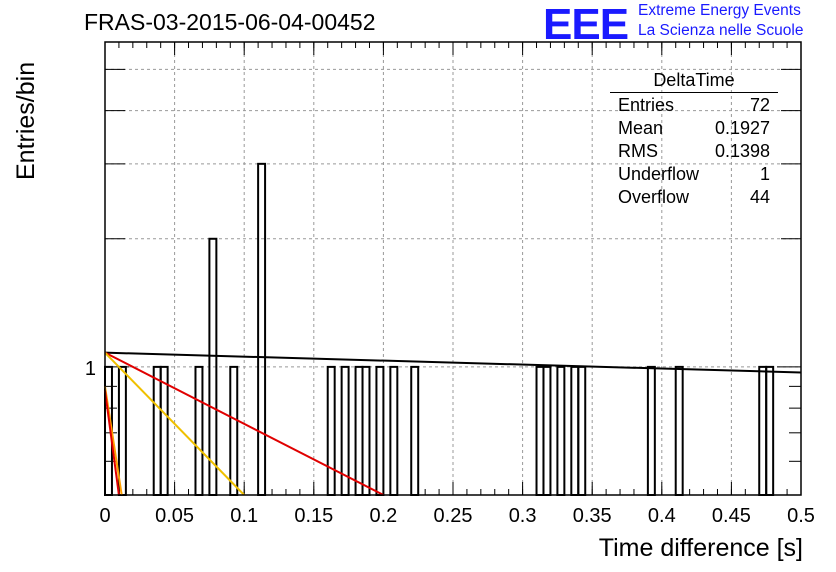 Image resolution: width=836 pixels, height=572 pixels. Describe the element at coordinates (383, 516) in the screenshot. I see `x-tick-label: 0.2` at that location.